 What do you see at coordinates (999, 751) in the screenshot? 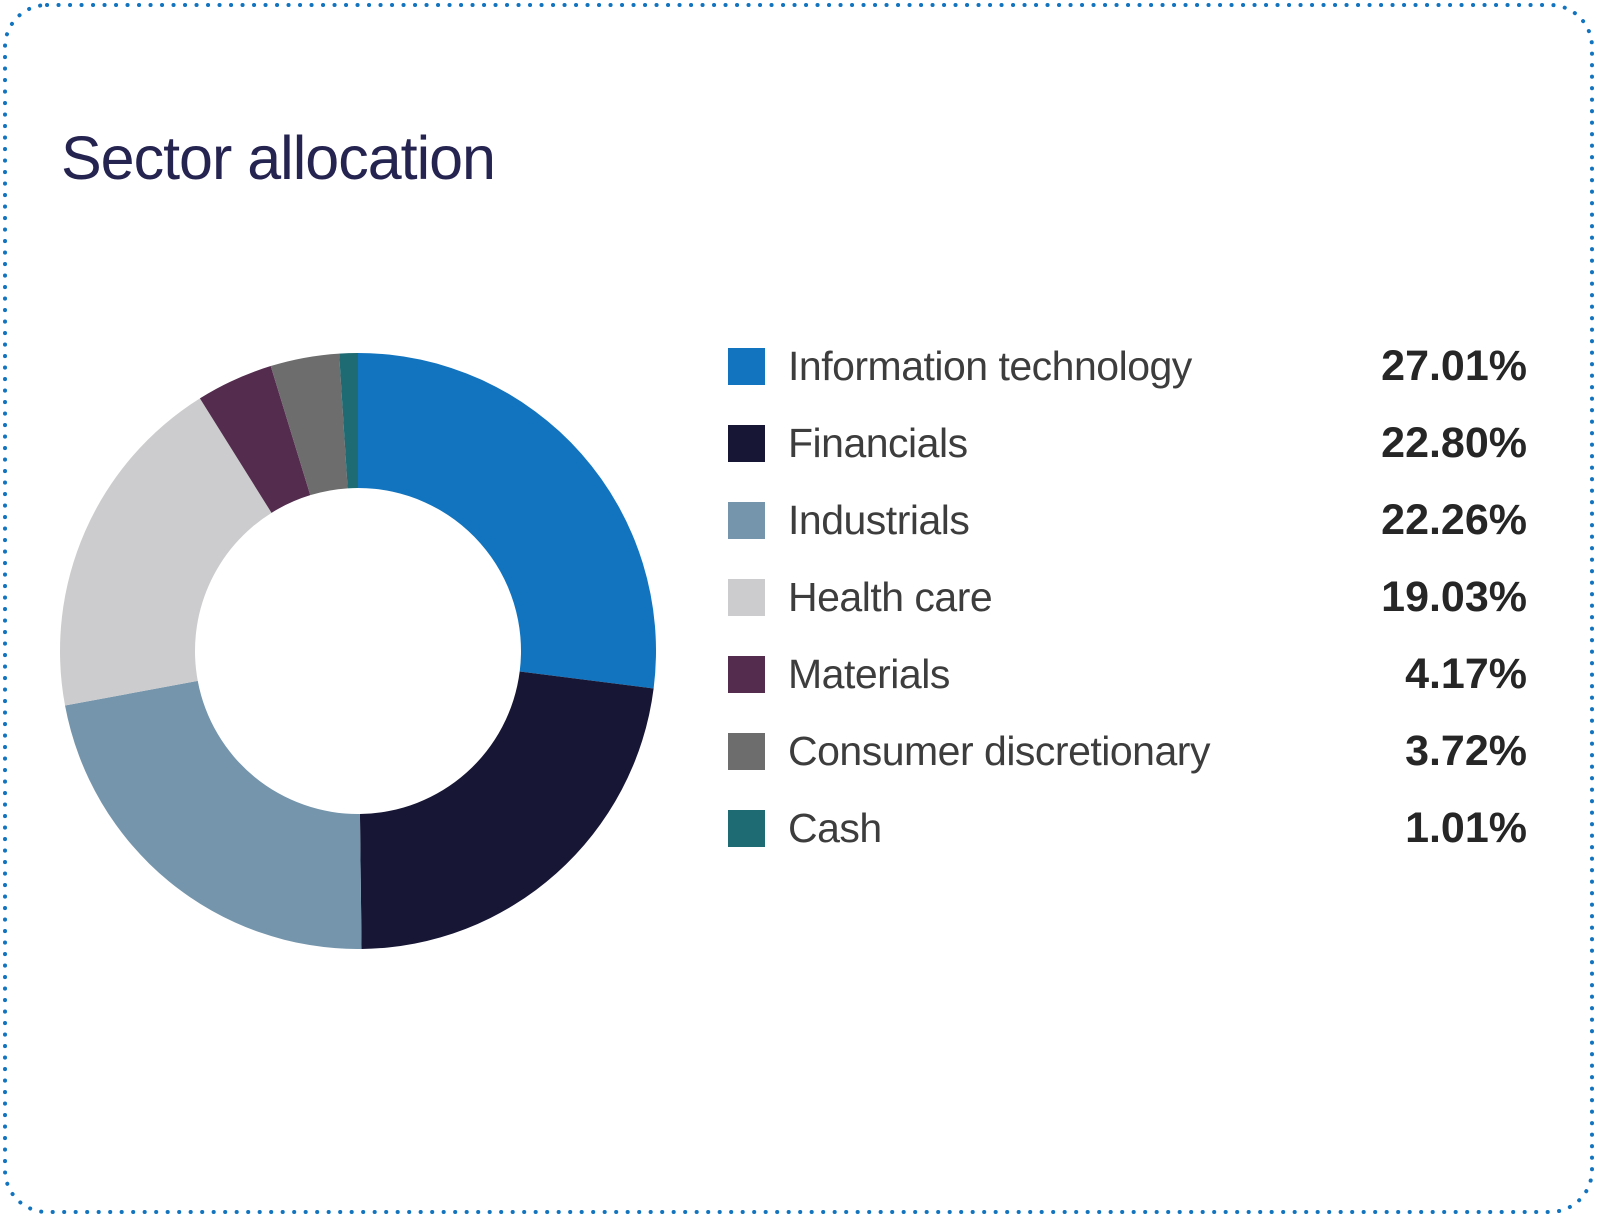
I see `legend-label: Consumer discretionary` at bounding box center [999, 751].